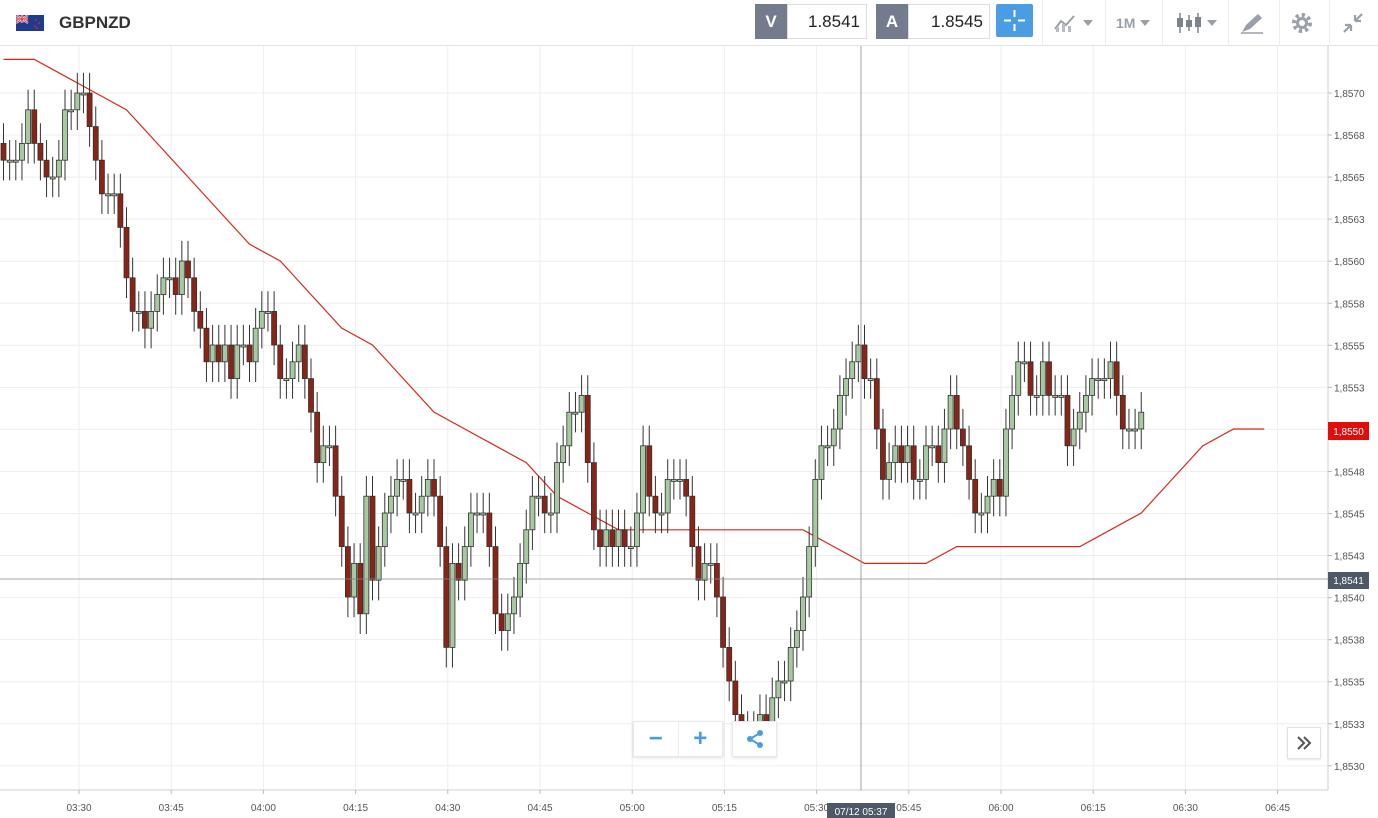 This screenshot has height=818, width=1378. I want to click on price-tick-label: 1,8565, so click(1349, 178).